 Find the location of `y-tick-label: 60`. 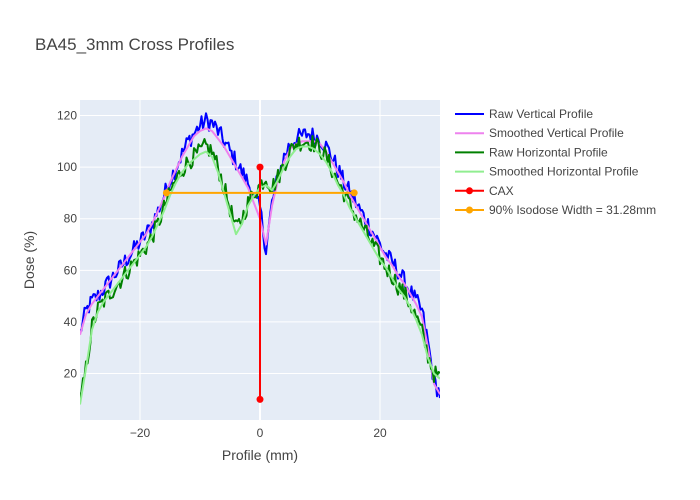

y-tick-label: 60 is located at coordinates (71, 270).